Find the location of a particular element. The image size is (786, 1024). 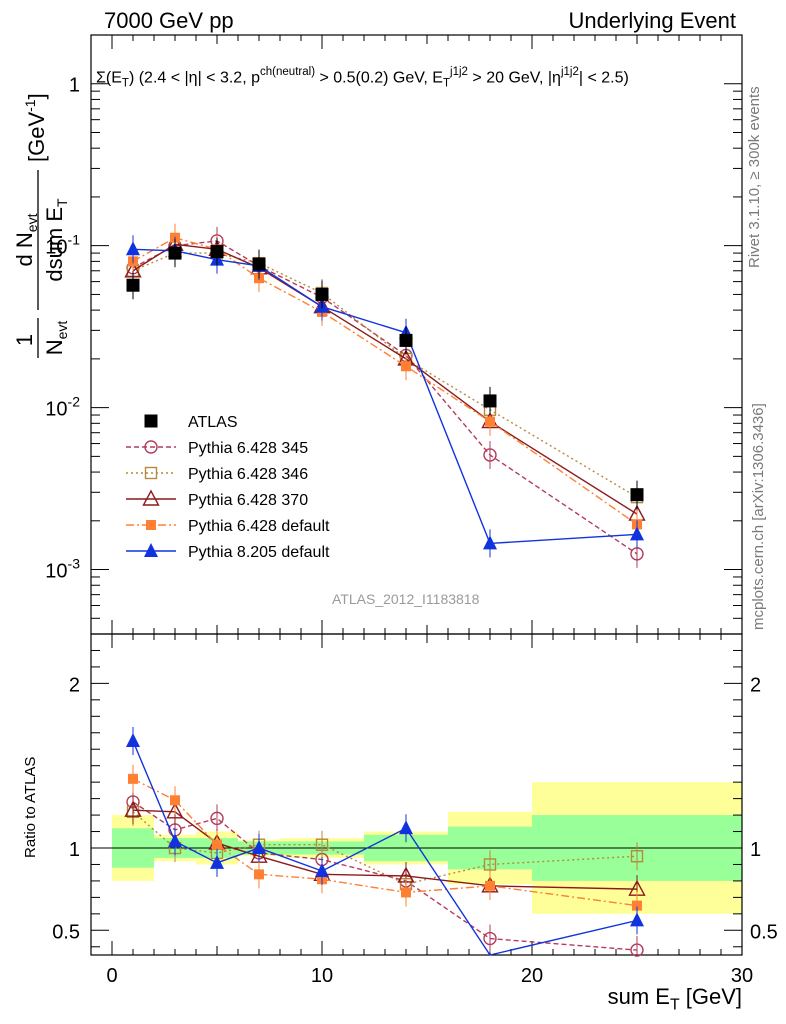

x-tick-label: 10 is located at coordinates (322, 976).